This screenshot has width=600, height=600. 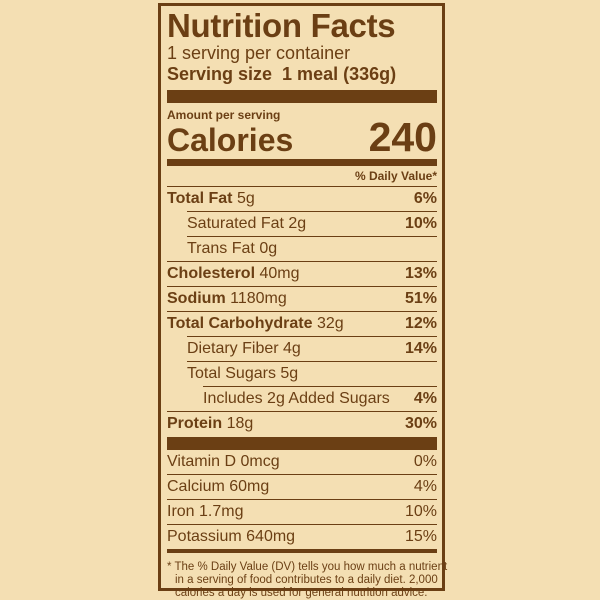 I want to click on nutrient-row: Includes 2g Added Sugars 4%, so click(x=320, y=398).